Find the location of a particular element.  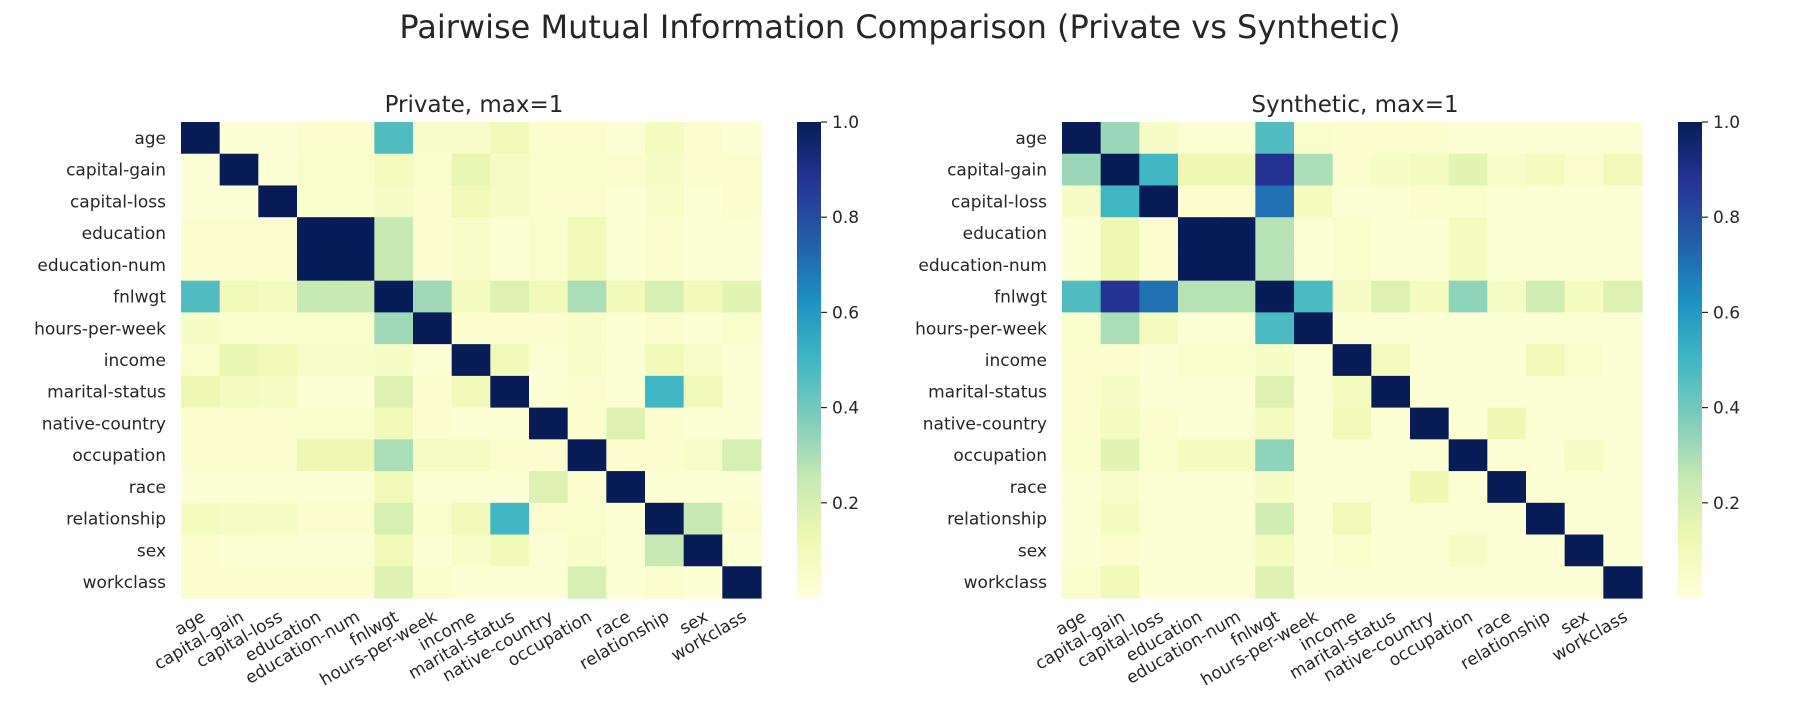

heatmap-cell-fnlwgt-race is located at coordinates (1507, 296).